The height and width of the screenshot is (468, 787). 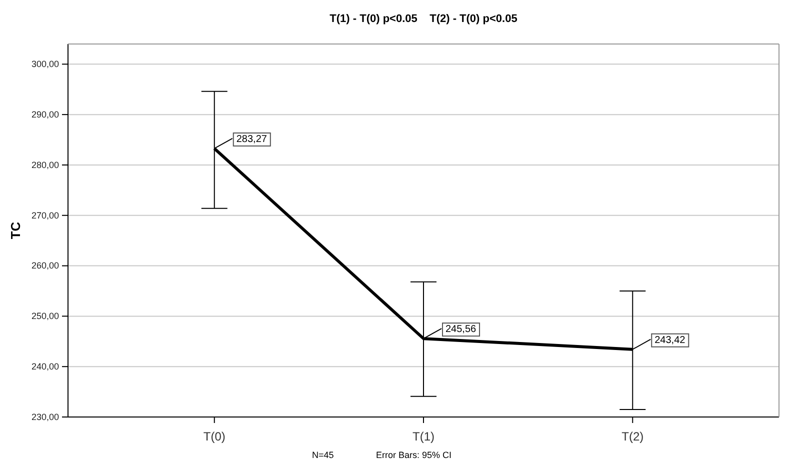 I want to click on x-tick-label: T(1), so click(x=423, y=436).